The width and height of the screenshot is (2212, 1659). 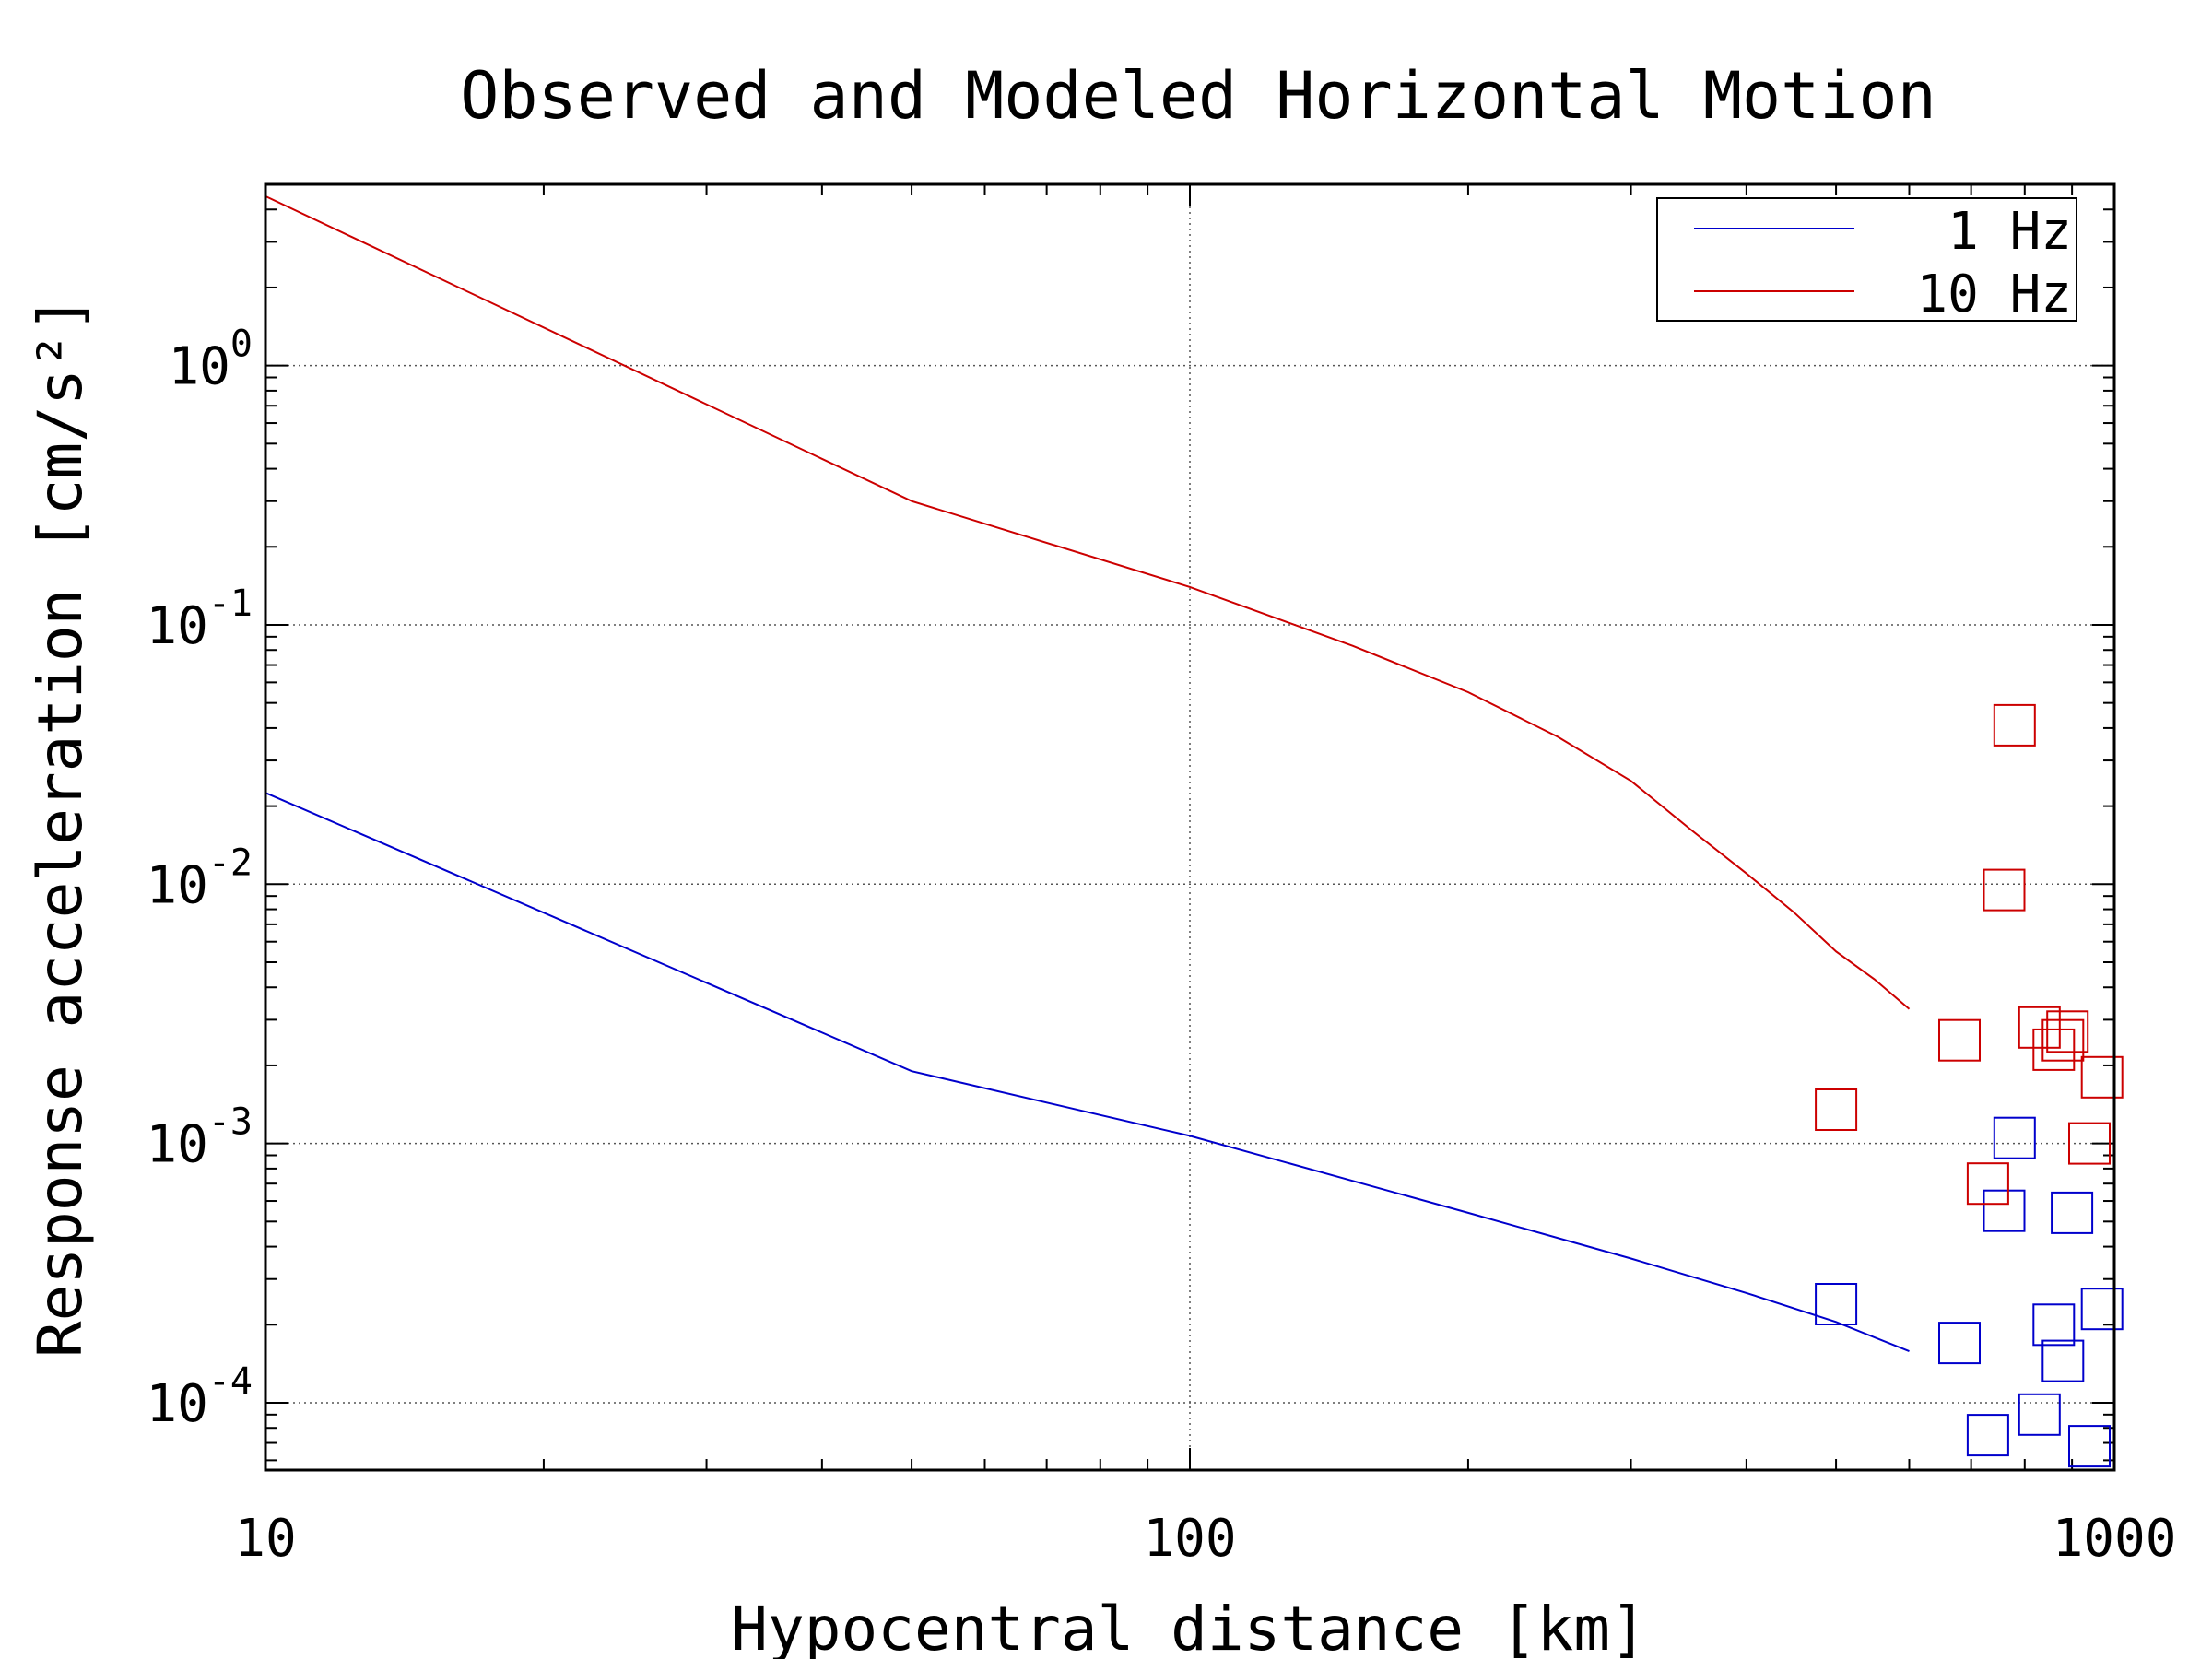 I want to click on chart-title: Observed and Modeled Horizontal Motion, so click(x=1198, y=96).